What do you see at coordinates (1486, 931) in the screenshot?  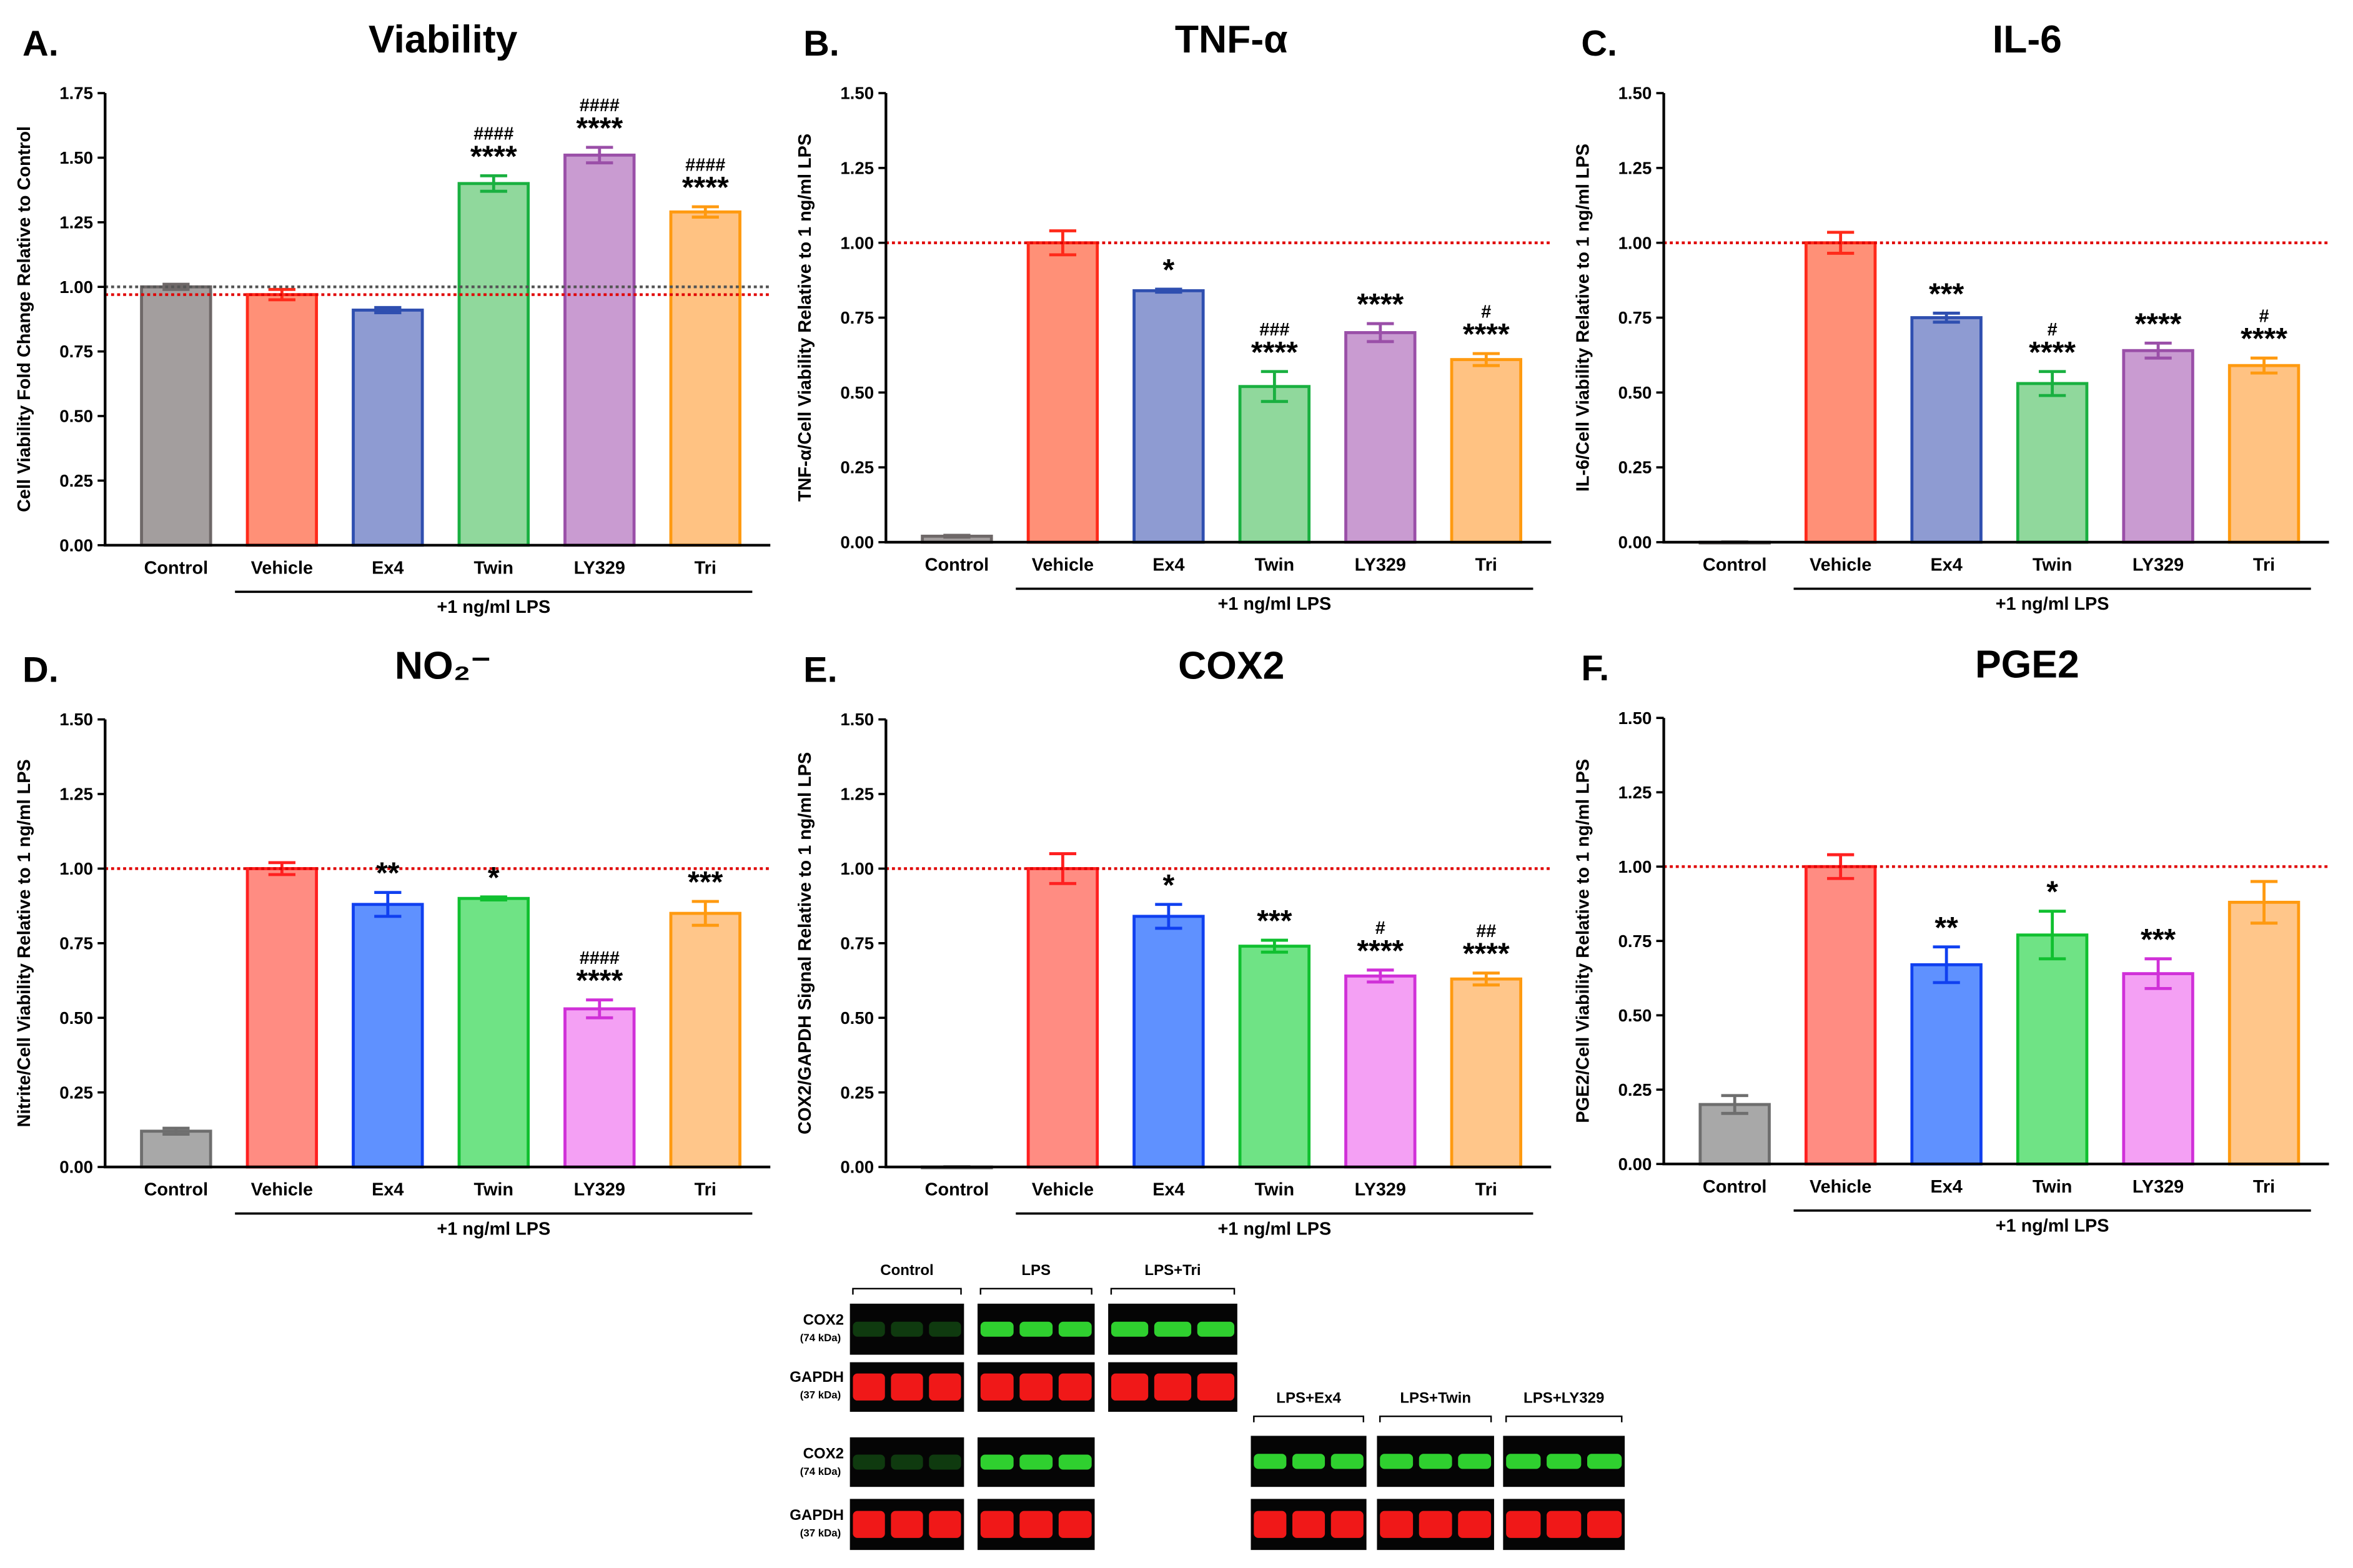 I see `significance-hashes: ##` at bounding box center [1486, 931].